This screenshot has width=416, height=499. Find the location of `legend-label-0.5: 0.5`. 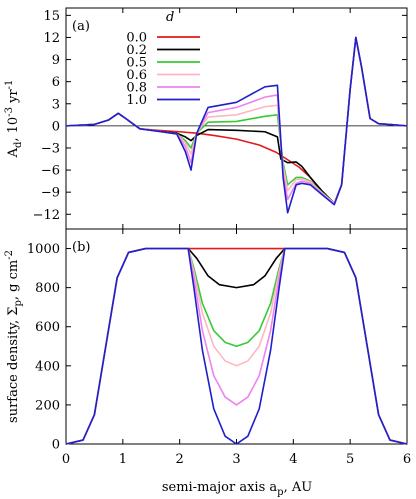

legend-label-0.5: 0.5 is located at coordinates (136, 63).